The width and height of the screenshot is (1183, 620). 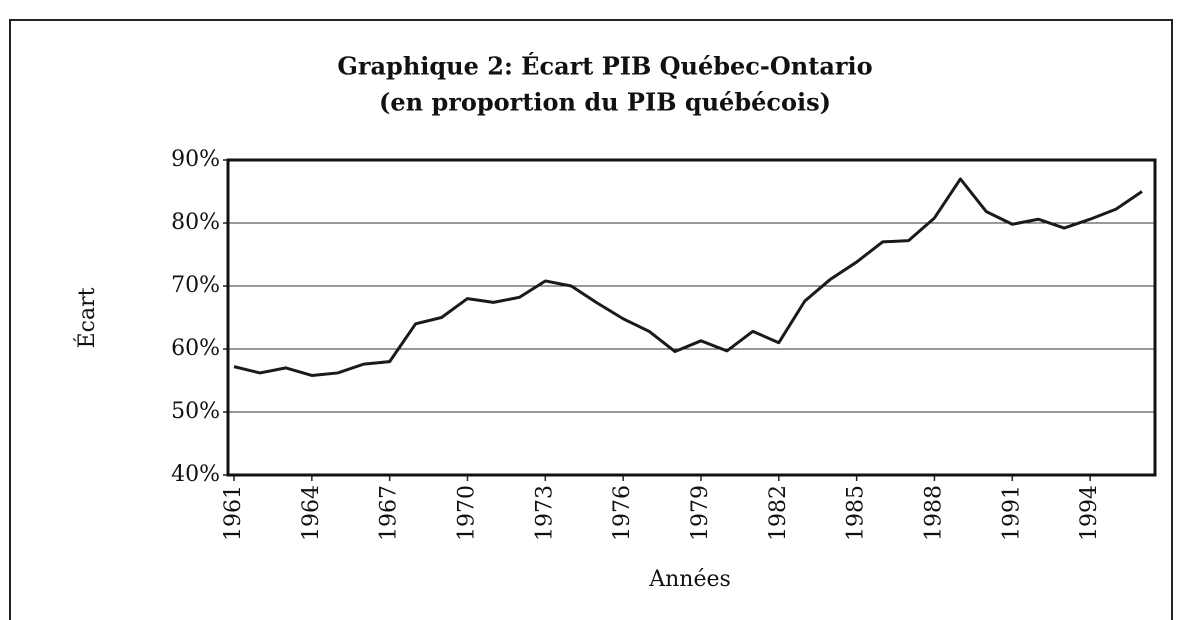 What do you see at coordinates (700, 513) in the screenshot?
I see `x-tick-label: 1979` at bounding box center [700, 513].